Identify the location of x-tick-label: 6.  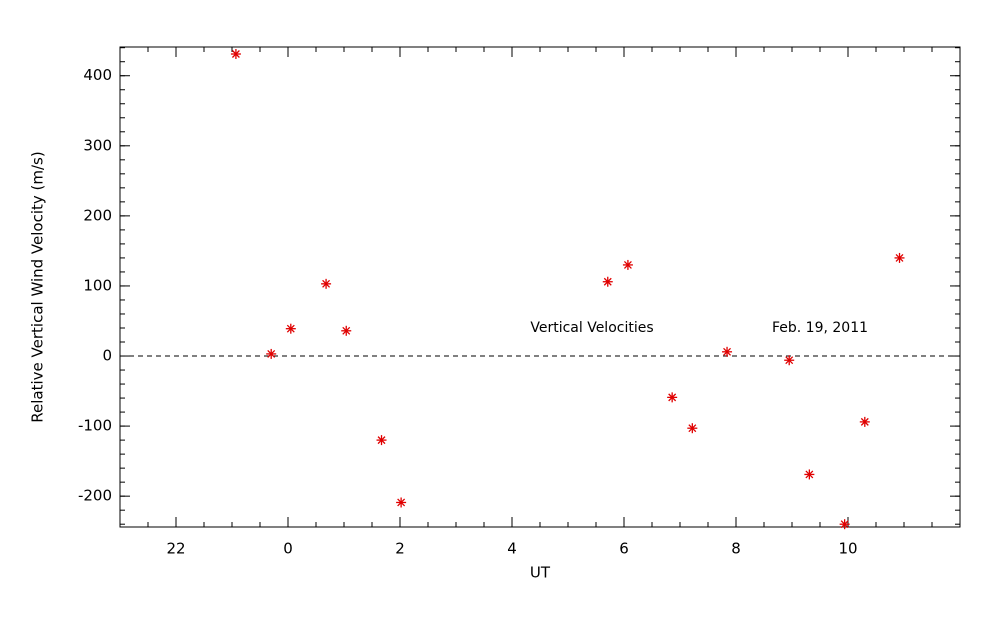
(624, 549).